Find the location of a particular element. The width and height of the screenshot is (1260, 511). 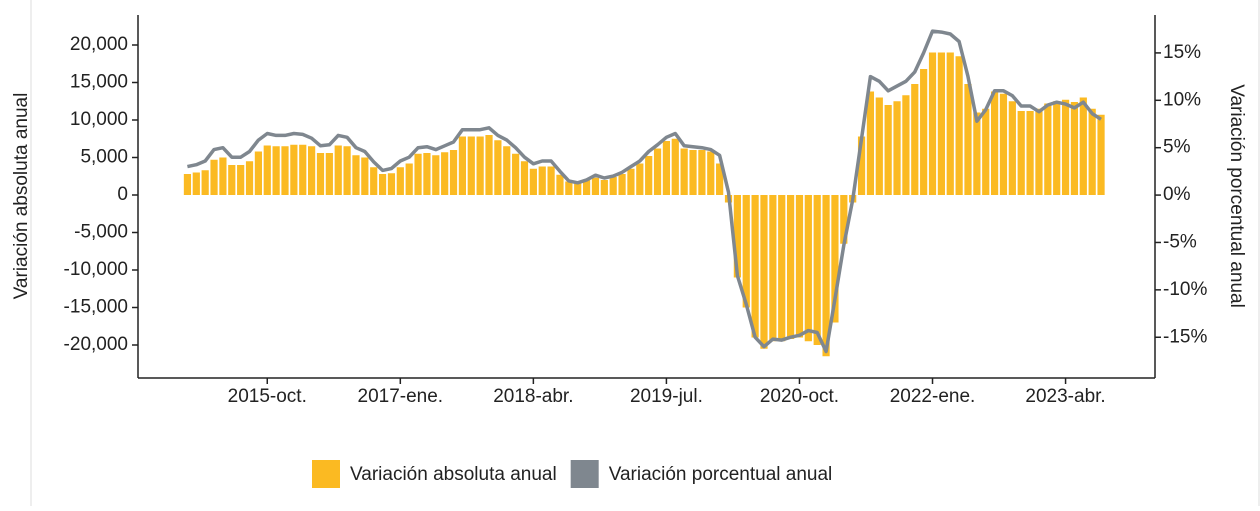

y2-tick-label: -15% is located at coordinates (1185, 336).